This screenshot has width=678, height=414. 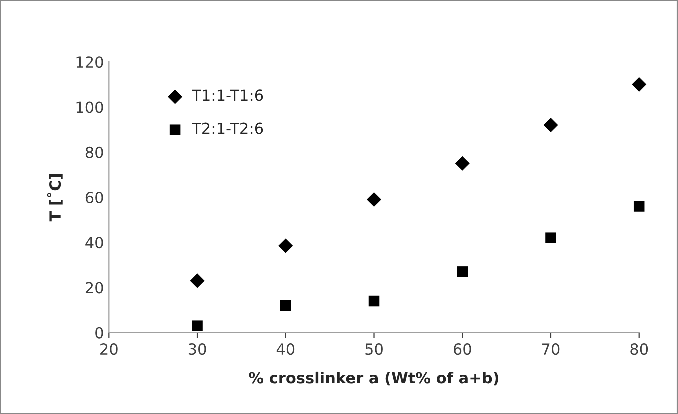 What do you see at coordinates (90, 62) in the screenshot?
I see `y-tick-label: 120` at bounding box center [90, 62].